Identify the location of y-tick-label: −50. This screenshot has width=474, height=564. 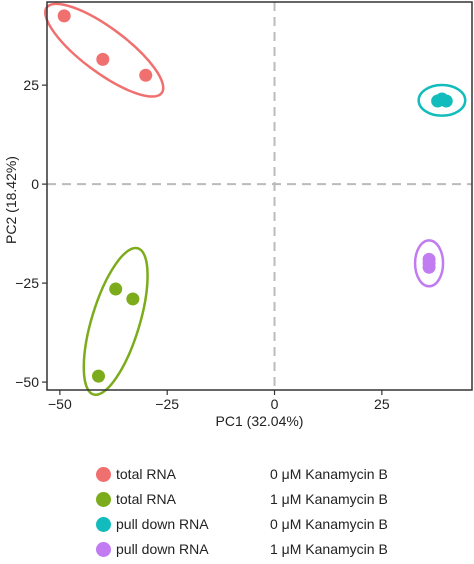
(27, 382).